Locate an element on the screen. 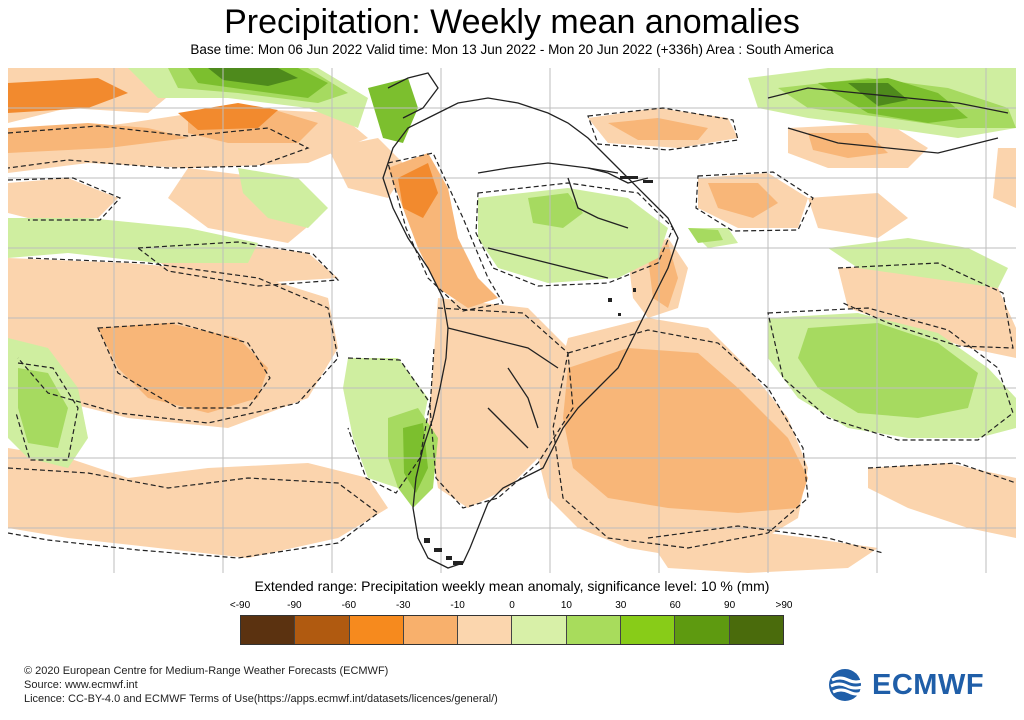 The height and width of the screenshot is (720, 1024). ecmwf-logo: ECMWF is located at coordinates (916, 685).